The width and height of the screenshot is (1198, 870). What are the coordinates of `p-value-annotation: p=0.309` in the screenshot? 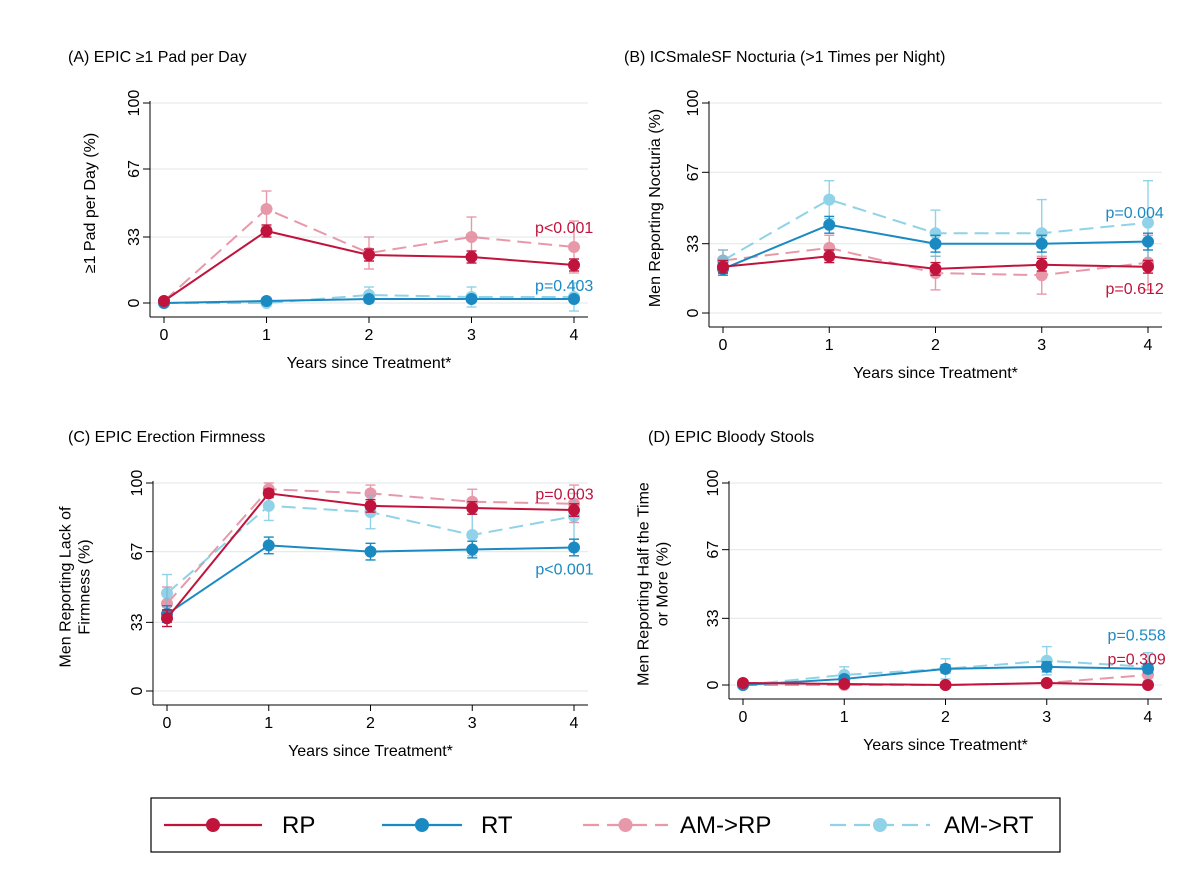 It's located at (1137, 660).